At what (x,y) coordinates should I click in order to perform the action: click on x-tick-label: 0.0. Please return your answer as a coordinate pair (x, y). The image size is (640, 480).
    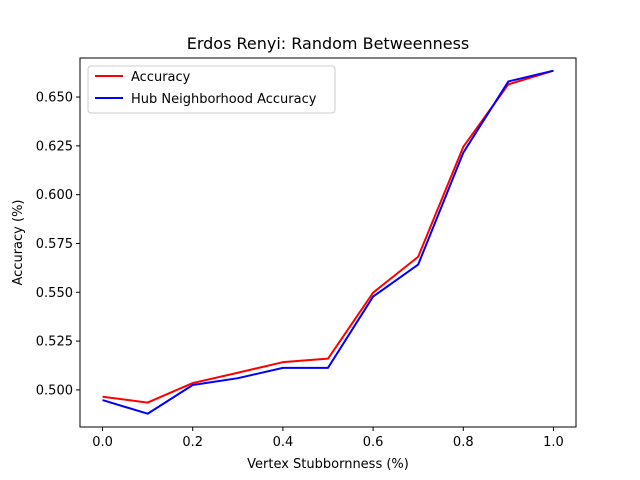
    Looking at the image, I should click on (102, 442).